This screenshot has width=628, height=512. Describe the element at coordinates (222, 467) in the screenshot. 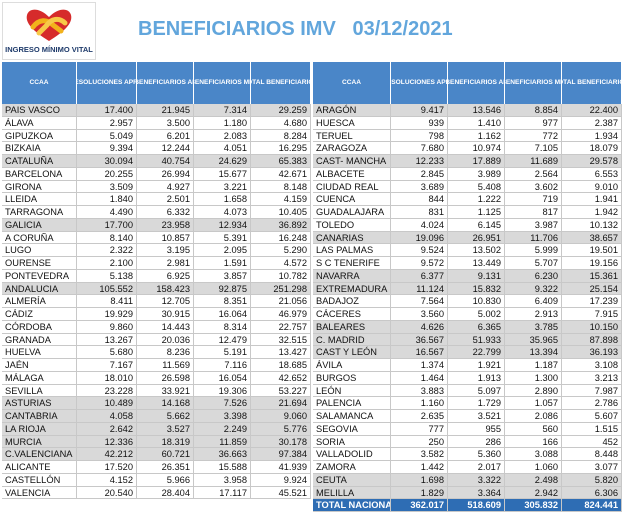

I see `cell-value: 15.588` at that location.